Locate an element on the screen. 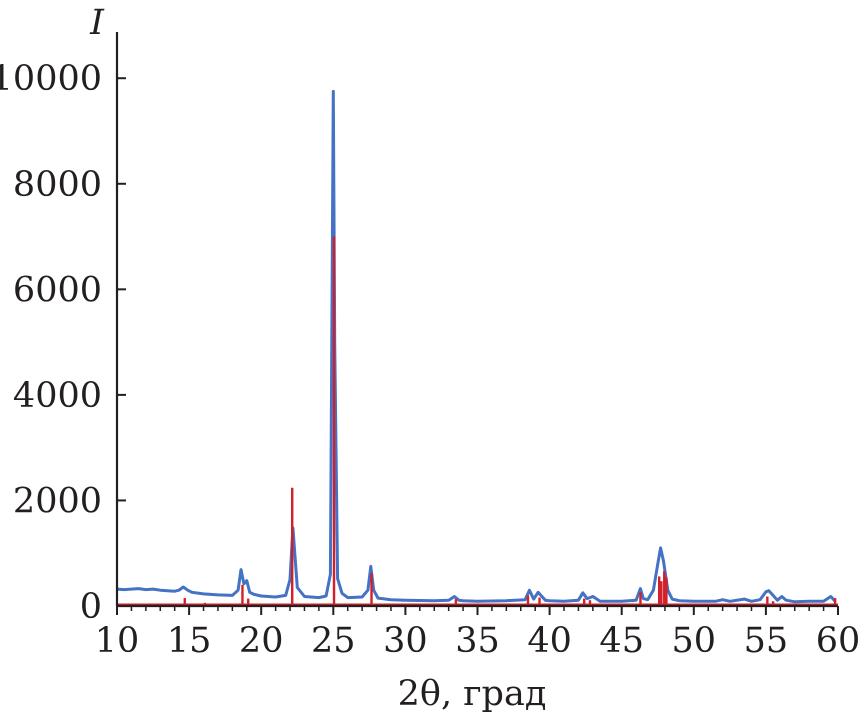 The width and height of the screenshot is (861, 723). y-tick-label: 4000 is located at coordinates (57, 396).